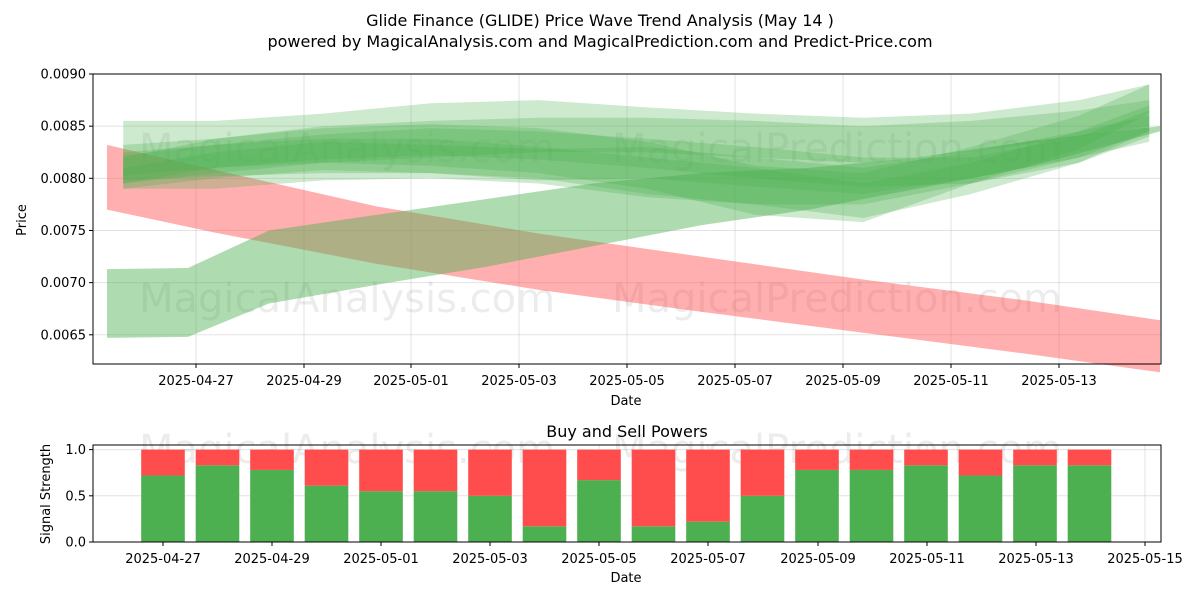  I want to click on signal-x-tick-3: 2025-05-03, so click(490, 559).